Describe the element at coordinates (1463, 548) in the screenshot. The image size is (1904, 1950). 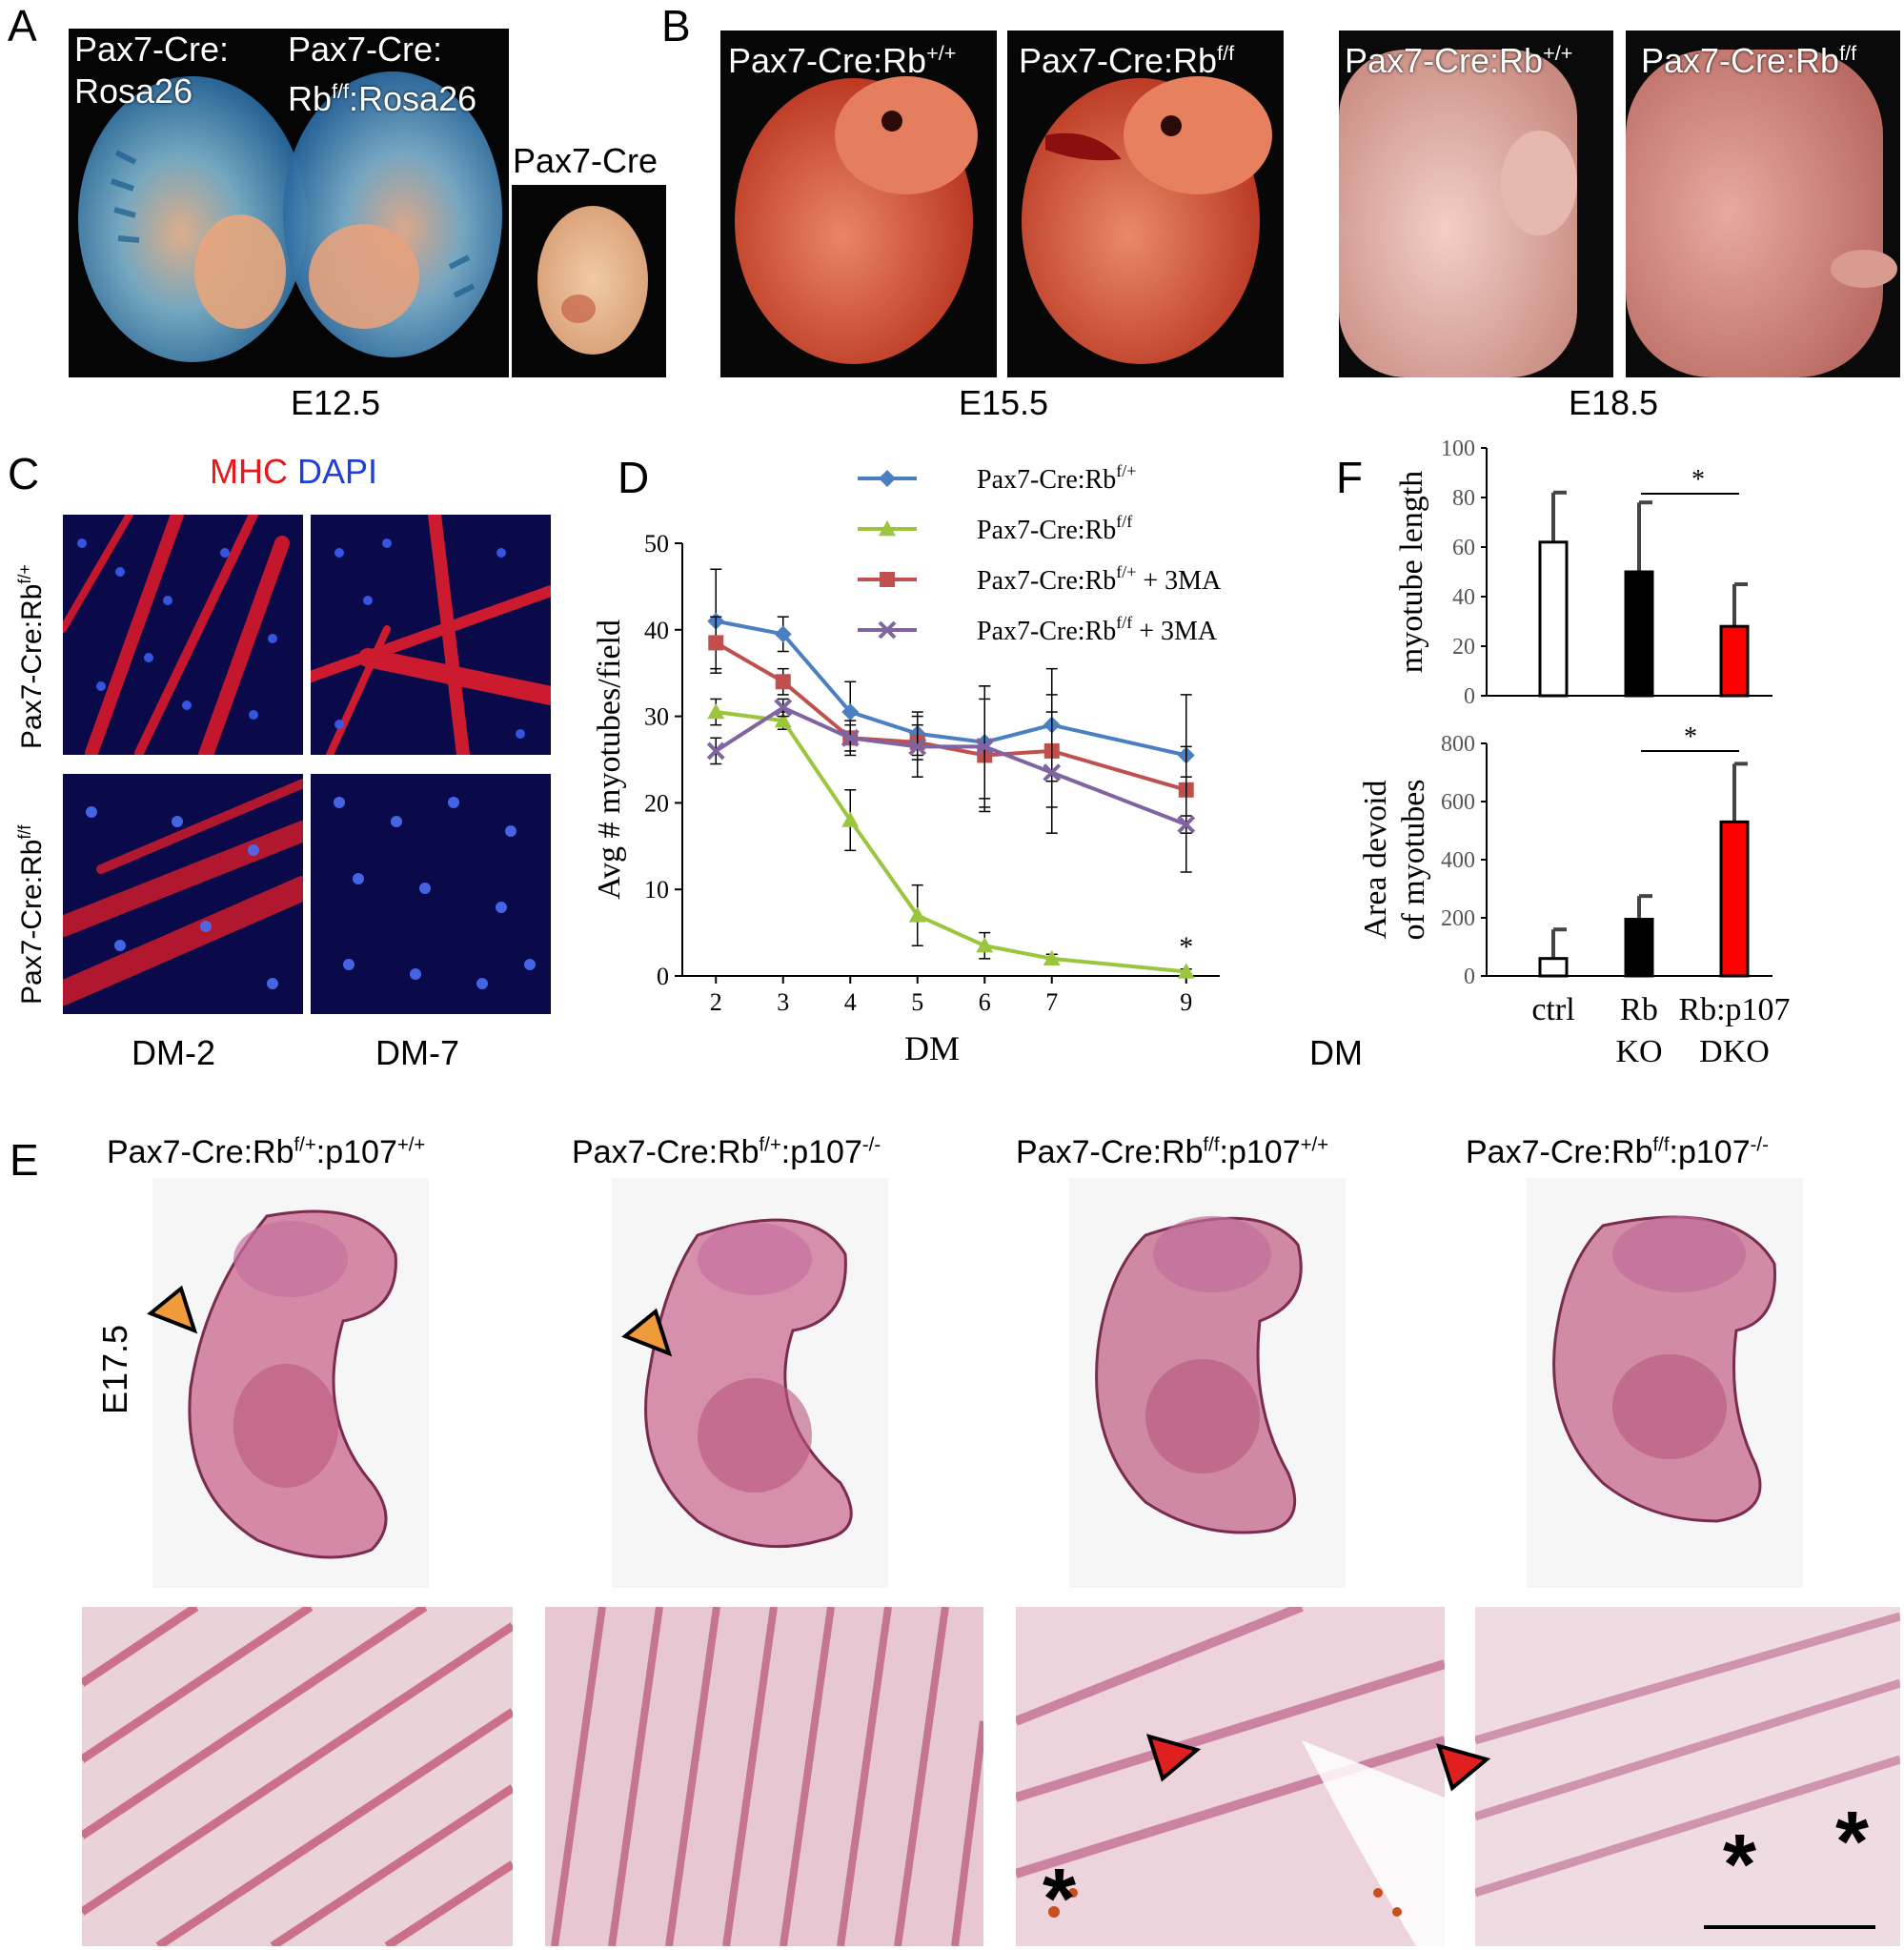
I see `f-top-y-tick-label: 60` at that location.